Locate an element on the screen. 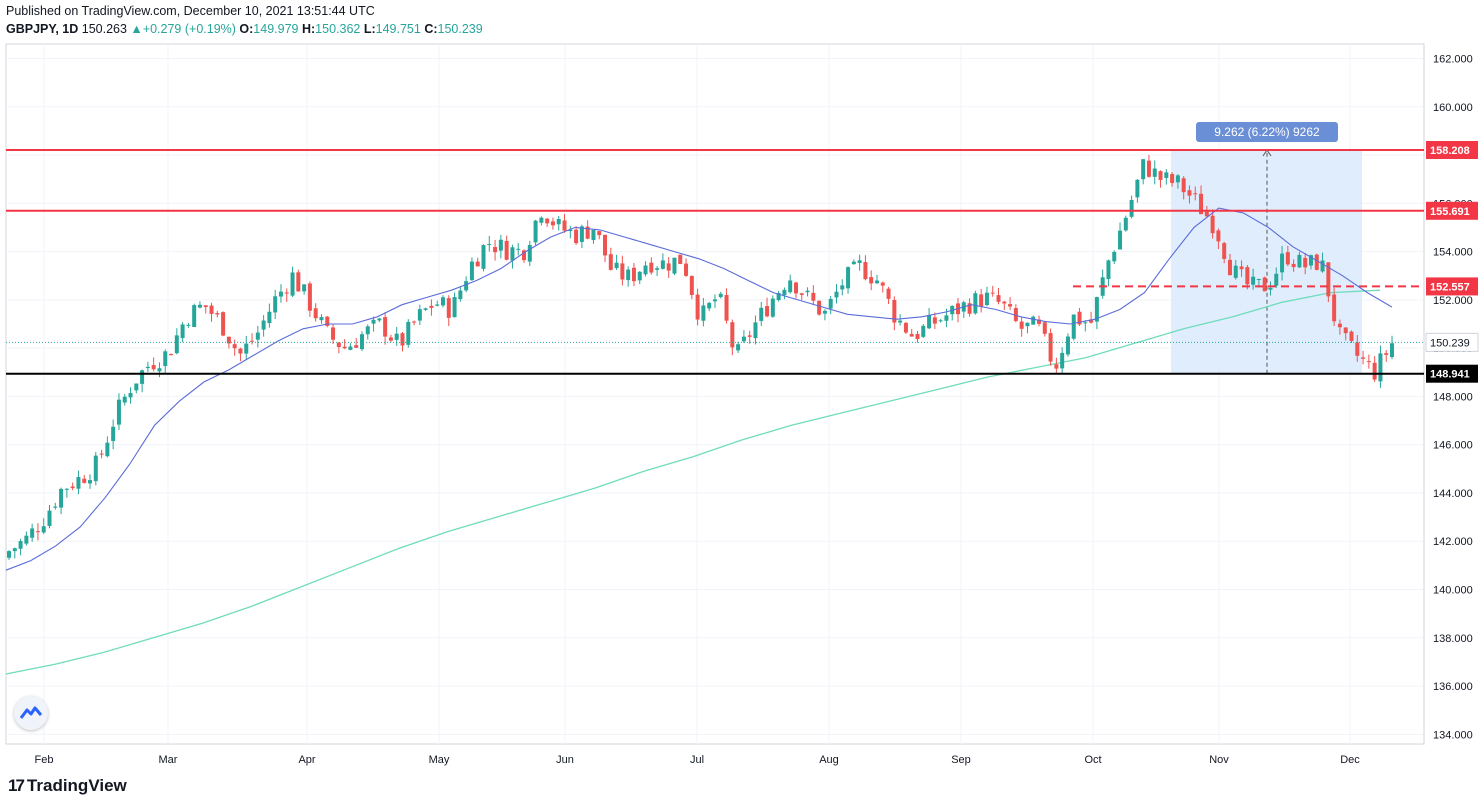 The width and height of the screenshot is (1484, 805). symbol-label: GBPJPY, 1D is located at coordinates (42, 29).